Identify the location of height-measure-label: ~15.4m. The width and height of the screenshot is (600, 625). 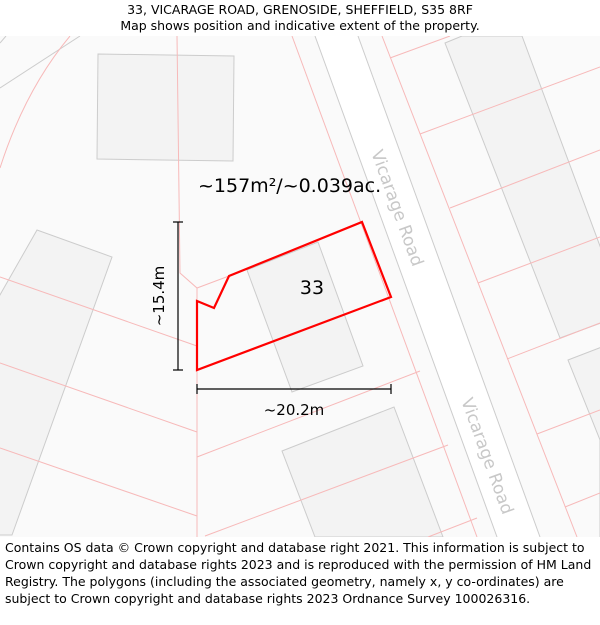
(159, 296).